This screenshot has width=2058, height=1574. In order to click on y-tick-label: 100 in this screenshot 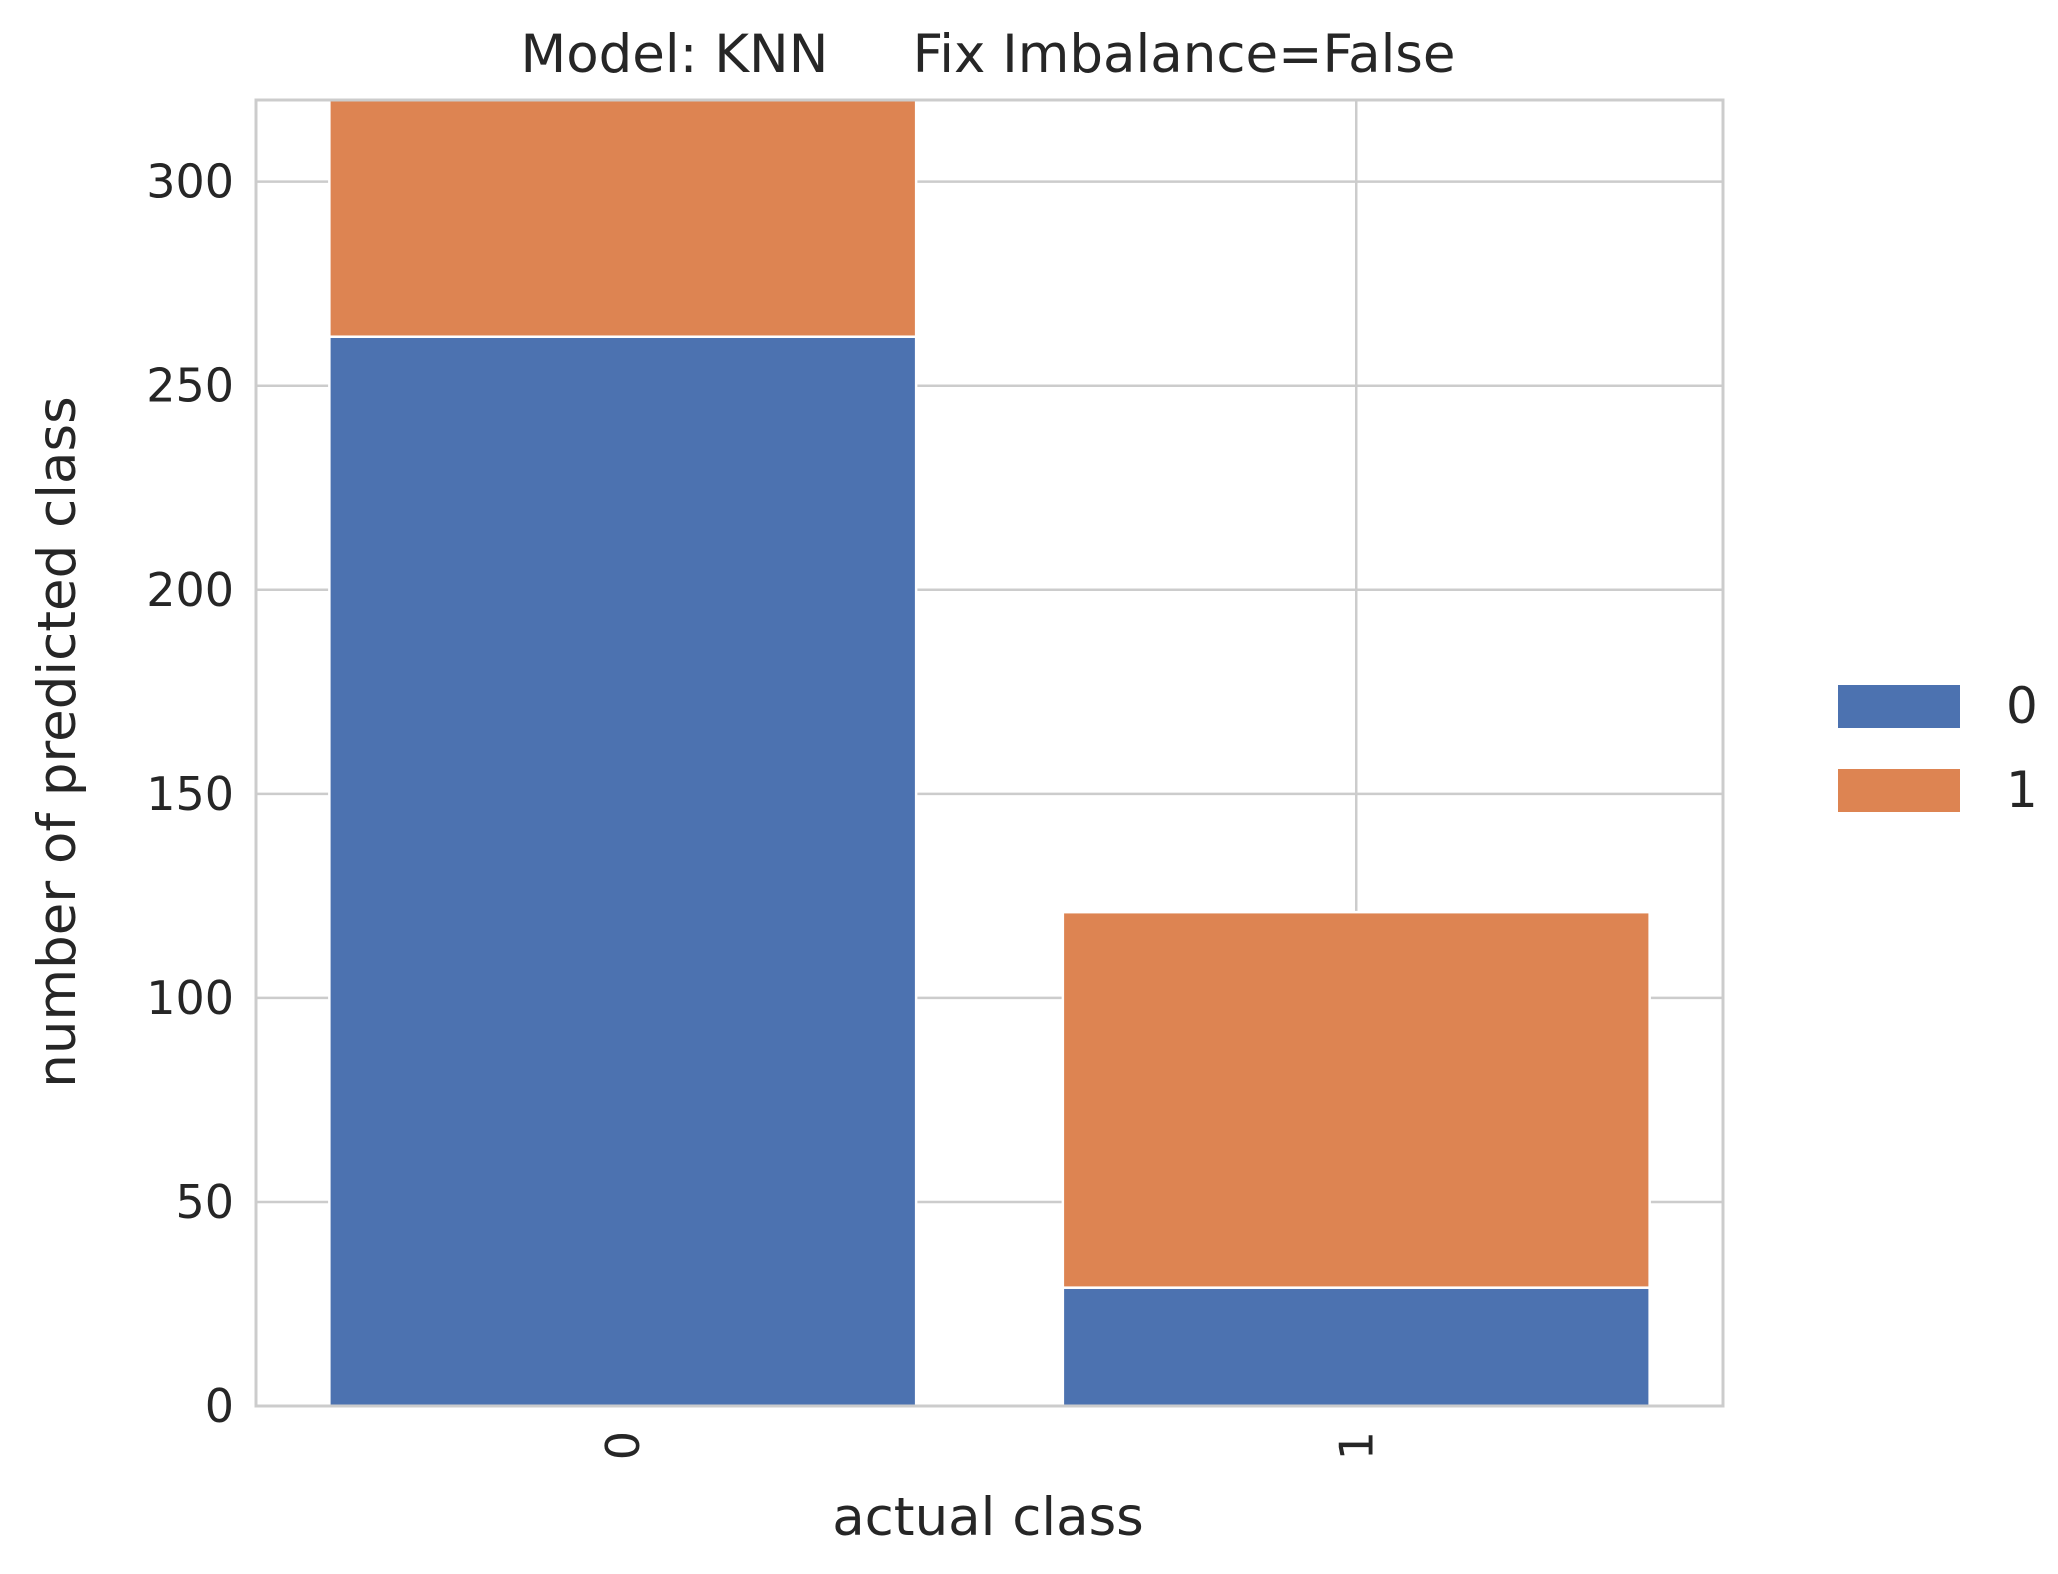, I will do `click(190, 998)`.